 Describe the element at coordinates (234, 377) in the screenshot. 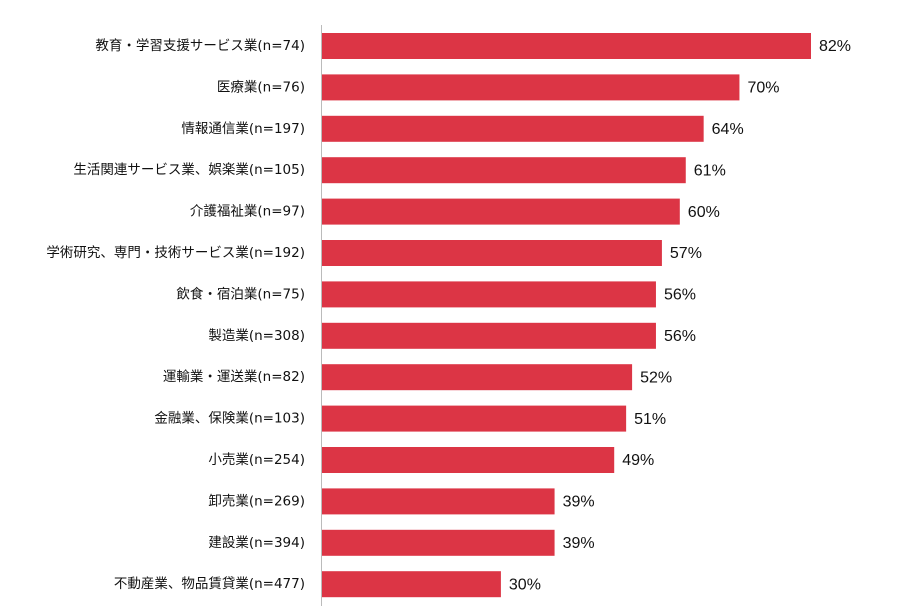

I see `y-tick-label: 運輸業・運送業(n=82)` at that location.